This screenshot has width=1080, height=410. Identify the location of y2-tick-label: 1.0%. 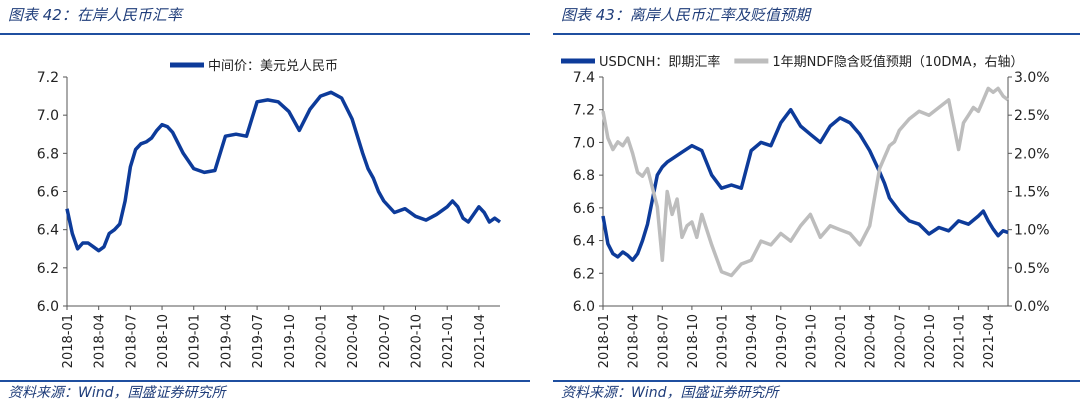
(1032, 231).